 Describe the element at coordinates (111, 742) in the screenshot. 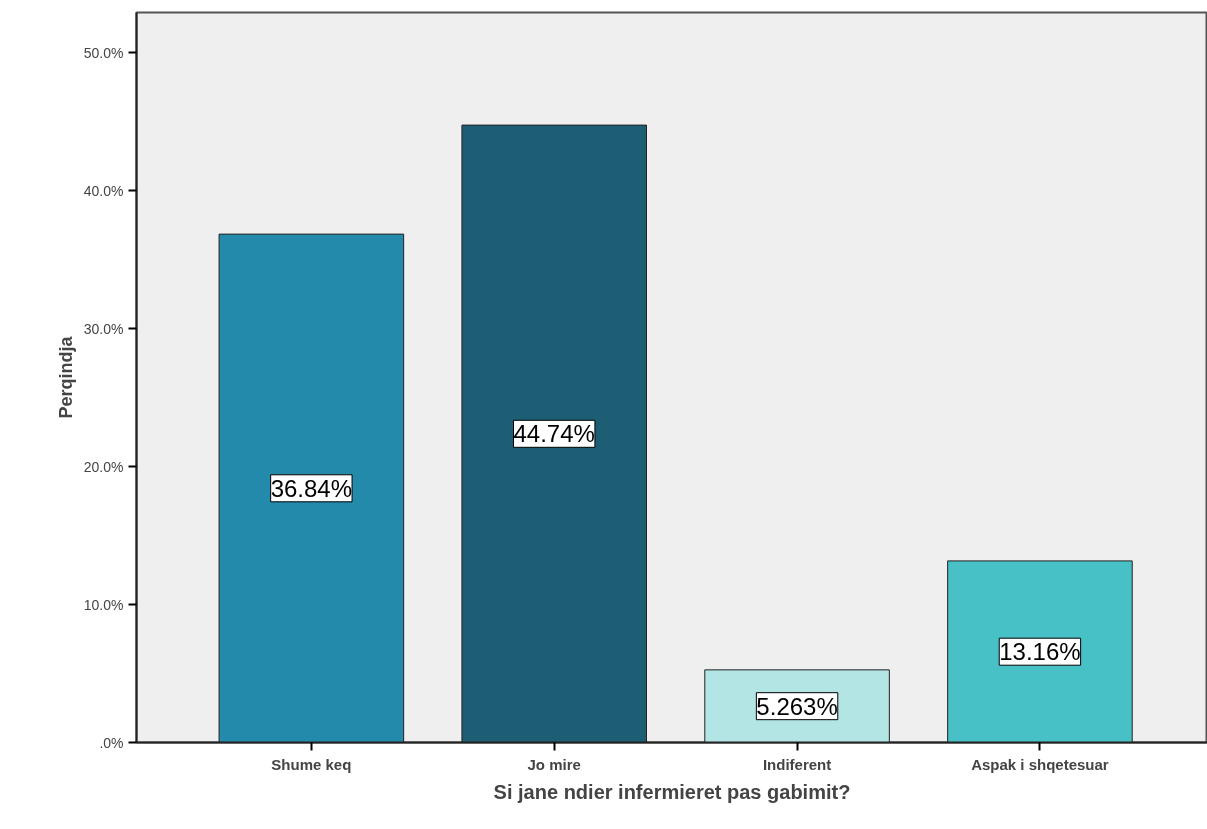

I see `y-tick-label: .0%` at that location.